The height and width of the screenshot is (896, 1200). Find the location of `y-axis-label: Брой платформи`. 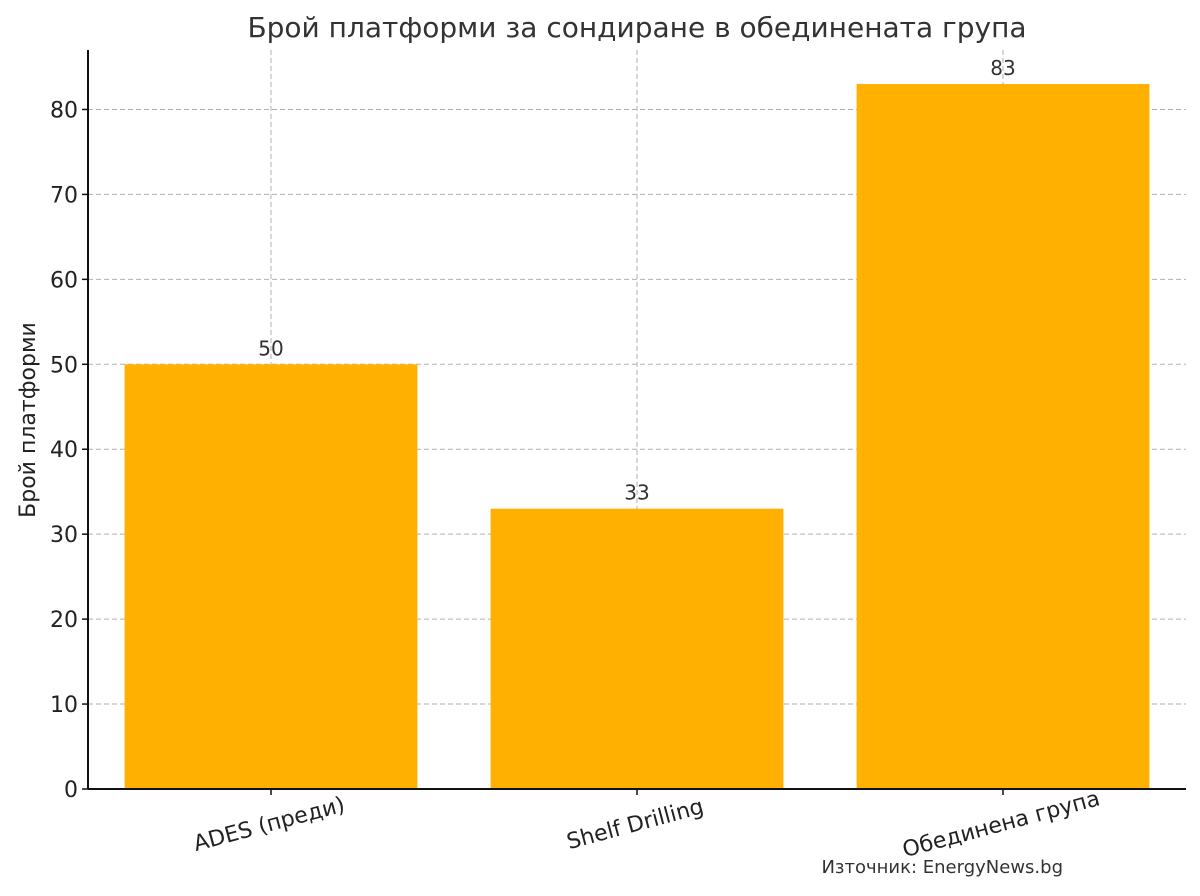

y-axis-label: Брой платформи is located at coordinates (28, 420).